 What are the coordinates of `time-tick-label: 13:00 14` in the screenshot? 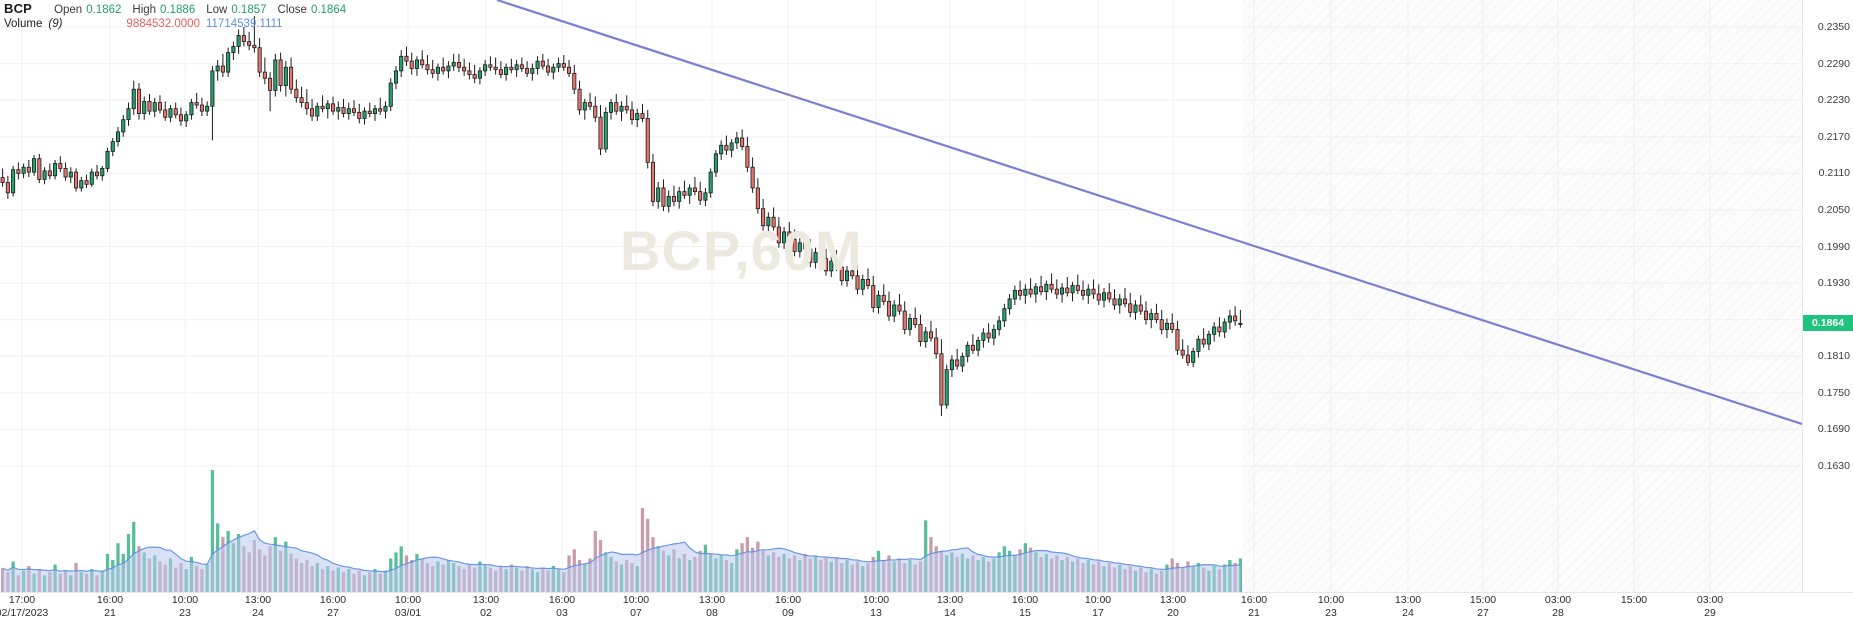 It's located at (950, 606).